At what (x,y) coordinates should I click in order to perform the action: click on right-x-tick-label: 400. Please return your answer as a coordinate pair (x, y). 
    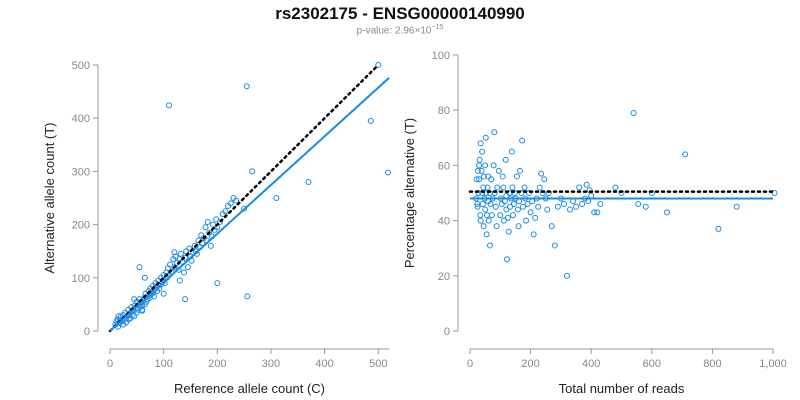
    Looking at the image, I should click on (591, 364).